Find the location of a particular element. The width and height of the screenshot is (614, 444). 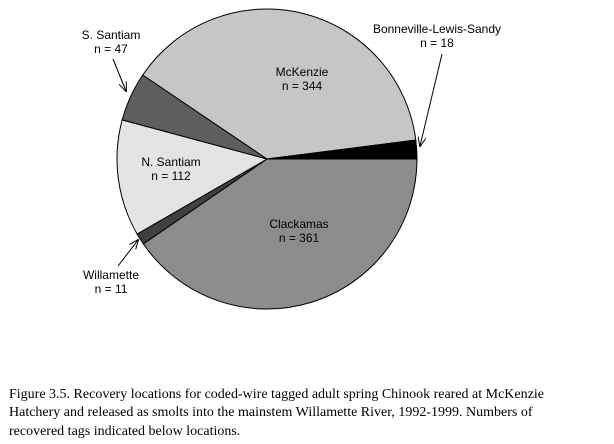

slice-name: N. Santiam is located at coordinates (170, 162).